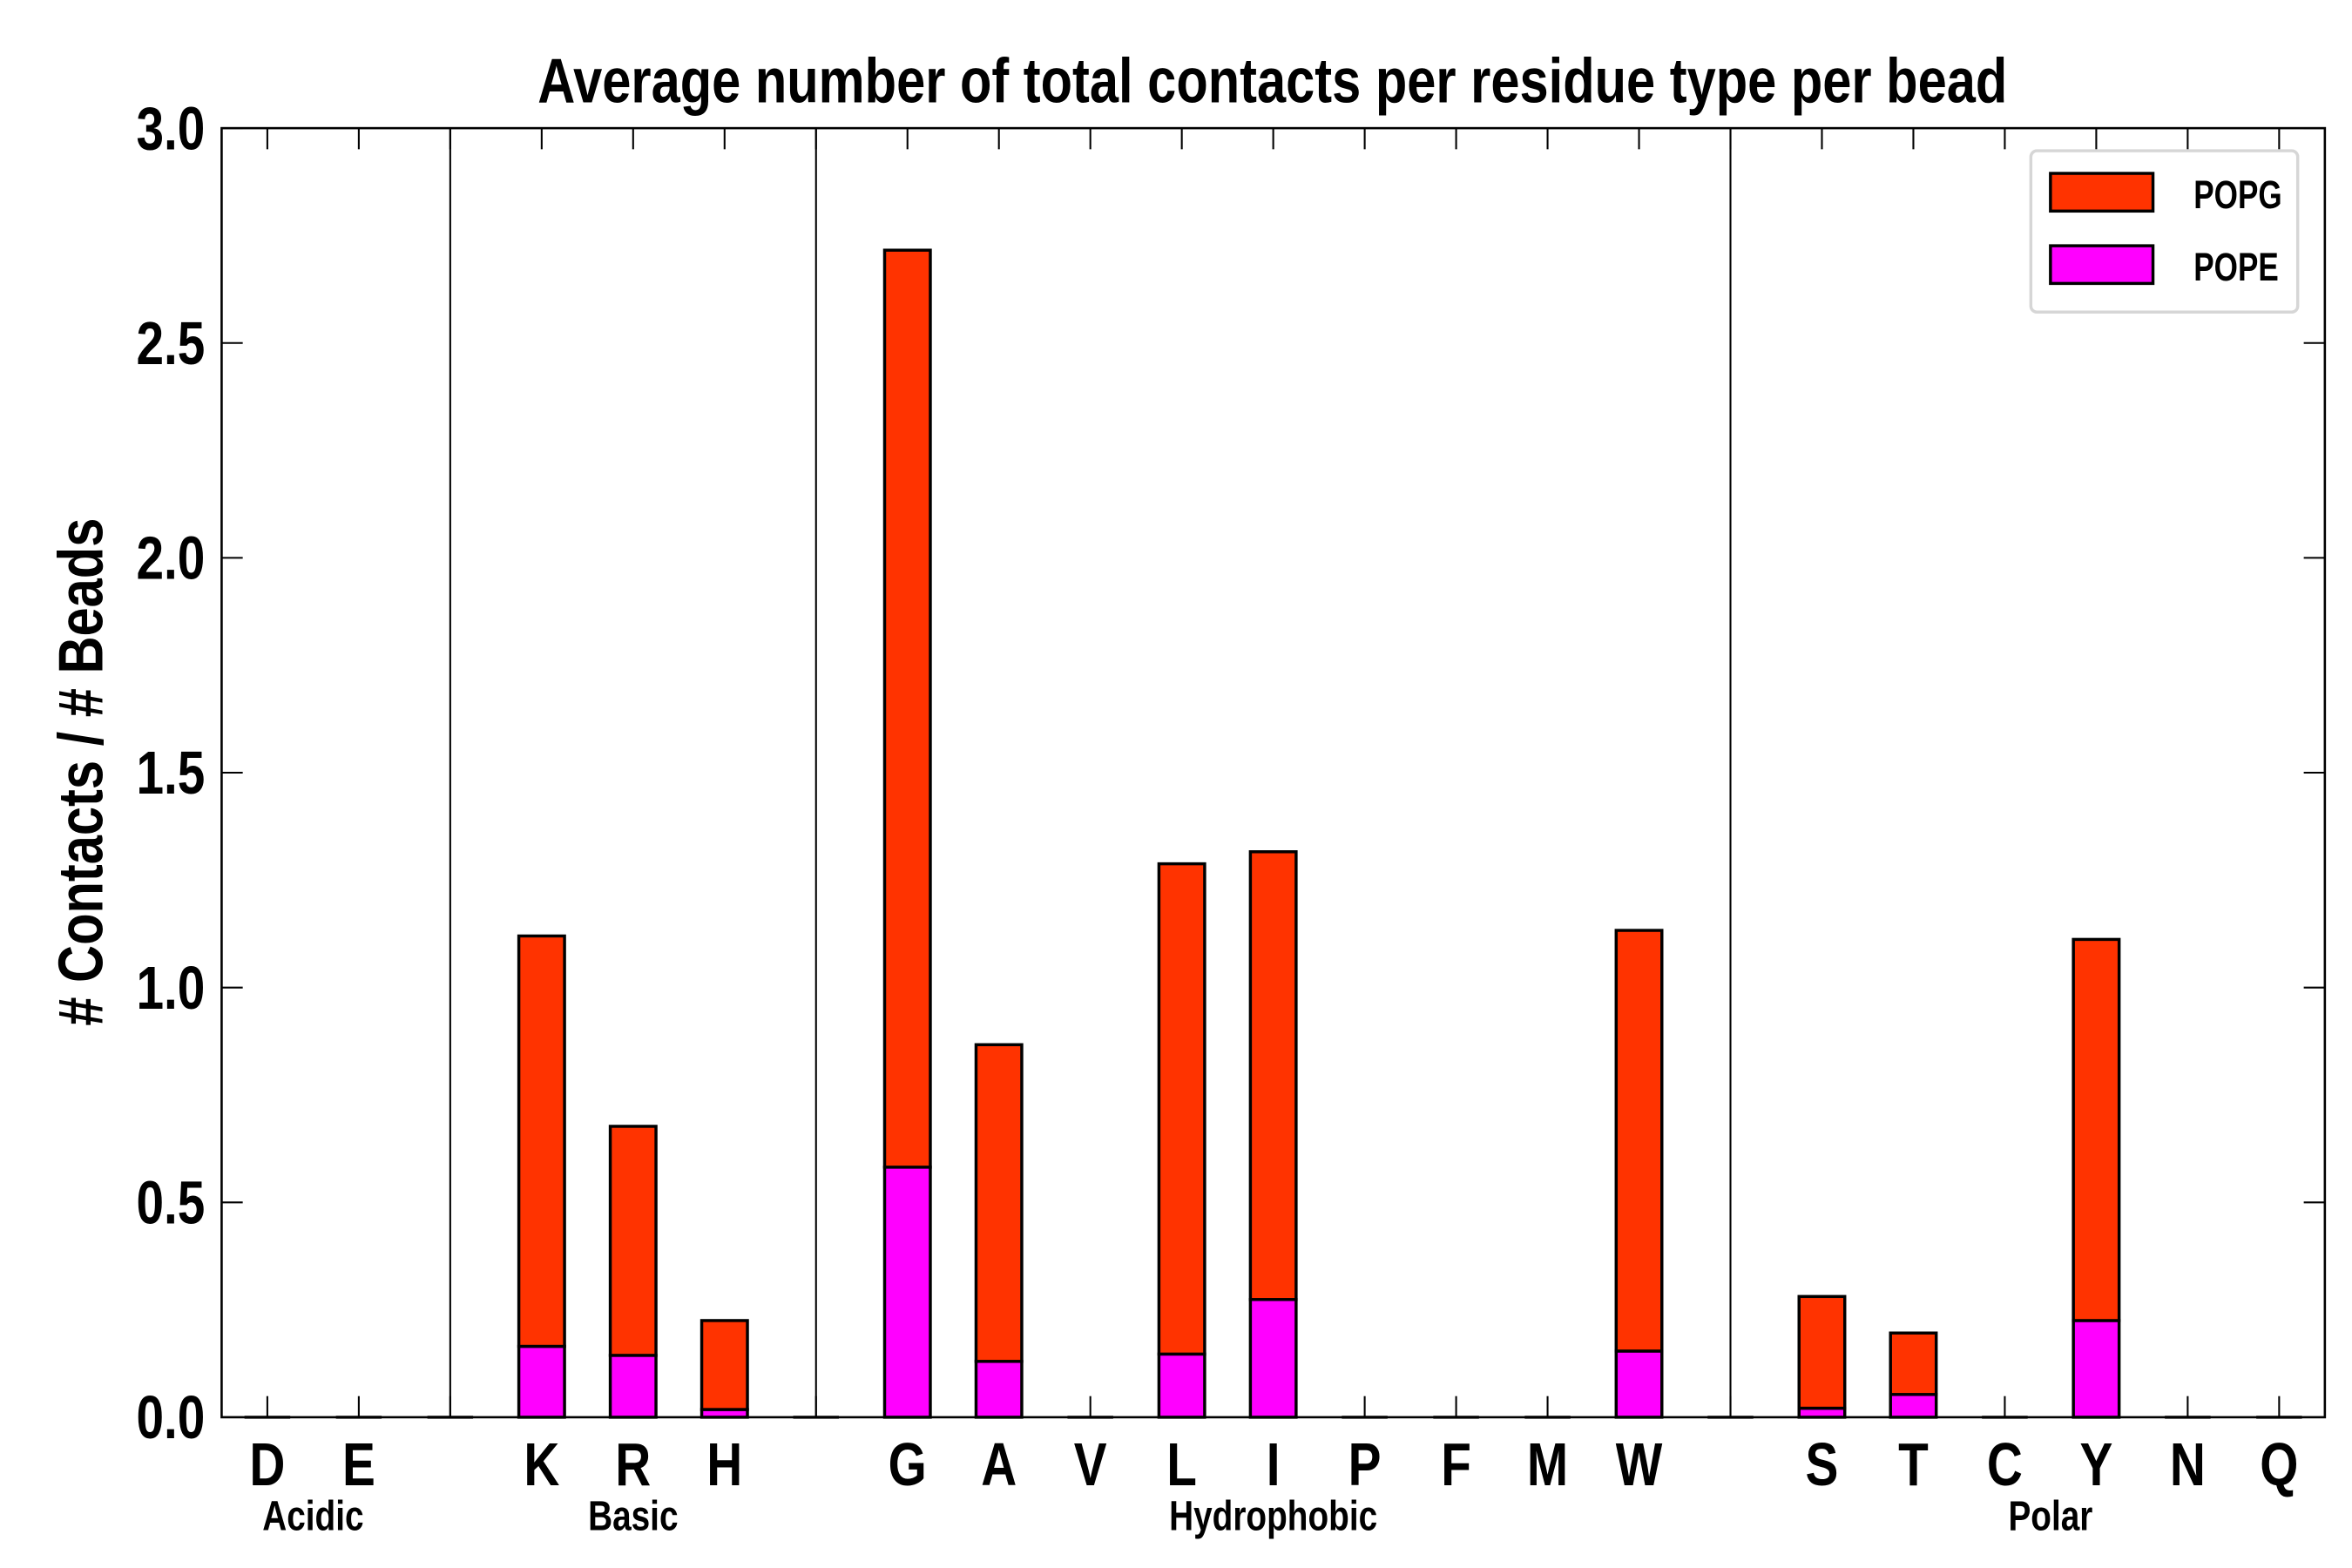 Image resolution: width=2352 pixels, height=1568 pixels. I want to click on x-tick-label-H: H, so click(724, 1466).